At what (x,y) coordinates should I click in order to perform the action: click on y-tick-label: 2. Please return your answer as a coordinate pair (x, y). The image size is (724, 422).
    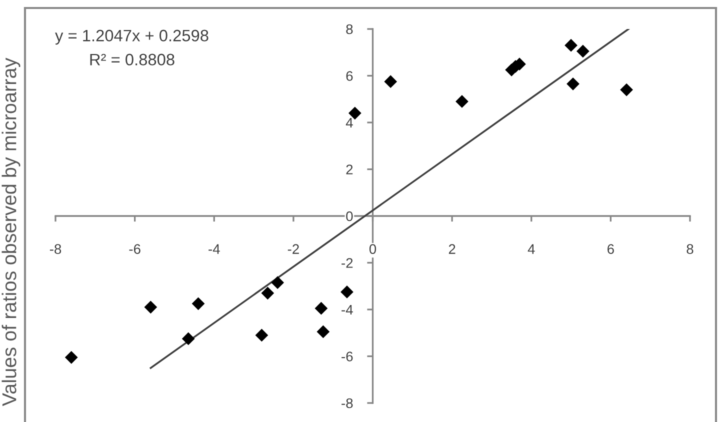
    Looking at the image, I should click on (349, 169).